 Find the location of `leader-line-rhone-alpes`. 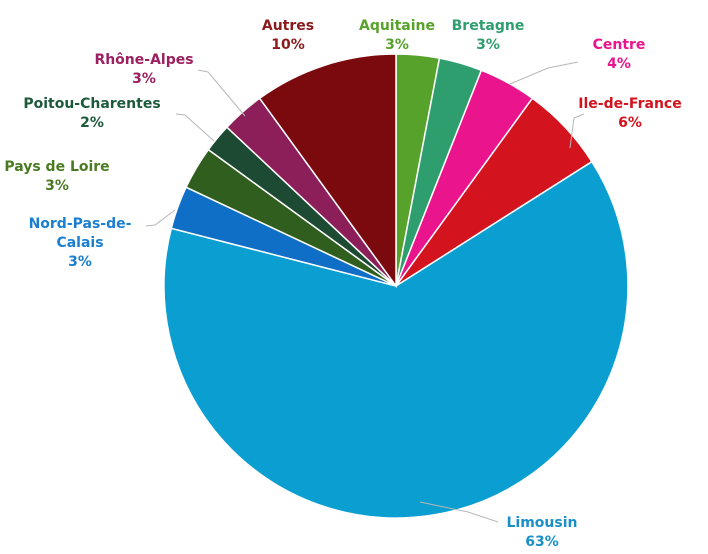

leader-line-rhone-alpes is located at coordinates (221, 93).